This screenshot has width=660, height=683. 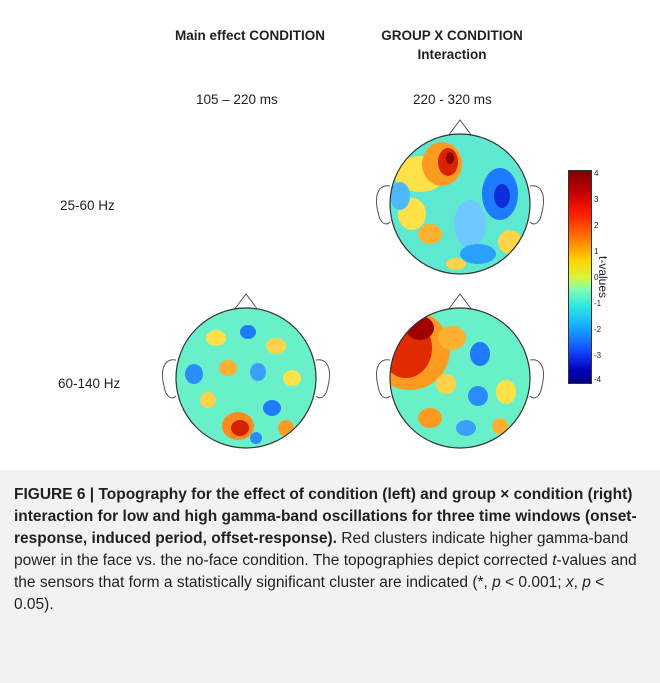 What do you see at coordinates (536, 205) in the screenshot?
I see `right-ear-outline` at bounding box center [536, 205].